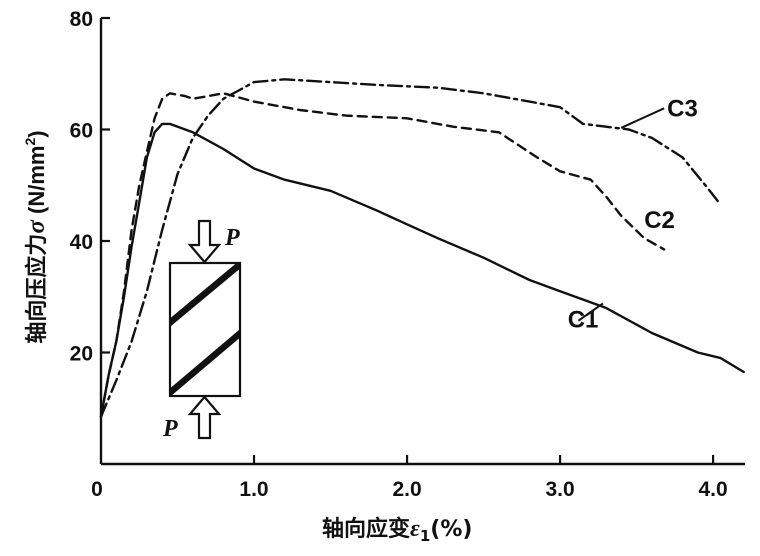  I want to click on x-axis-title: 轴向应变ε1(%), so click(397, 530).